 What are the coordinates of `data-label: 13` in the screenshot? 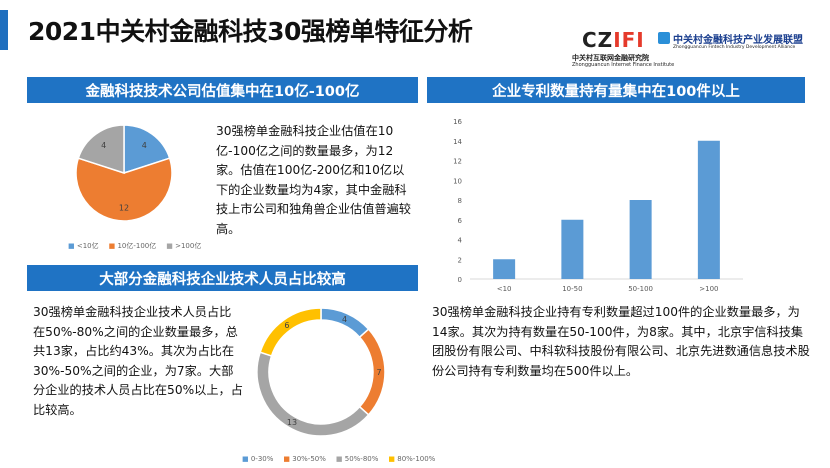 It's located at (292, 422).